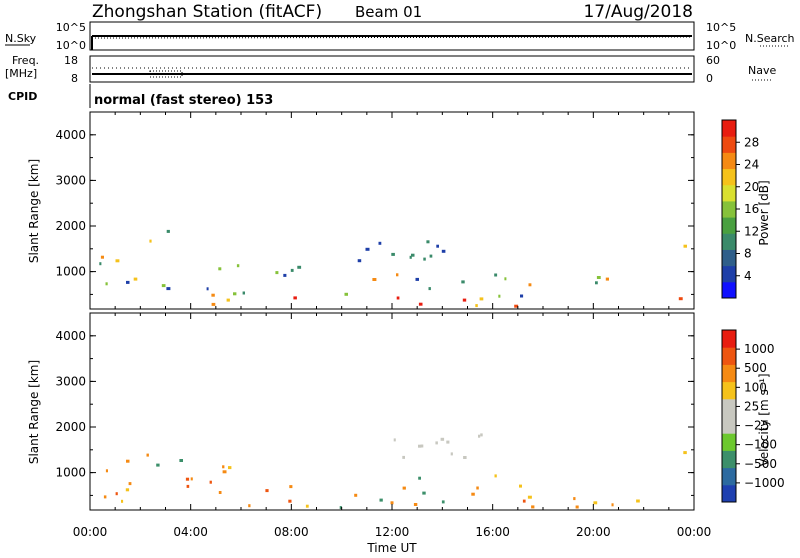 This screenshot has height=558, width=800. What do you see at coordinates (400, 36) in the screenshot?
I see `nsky-strip: N.Sky 10^5 10^0 10^5 10^0 N.Search` at bounding box center [400, 36].